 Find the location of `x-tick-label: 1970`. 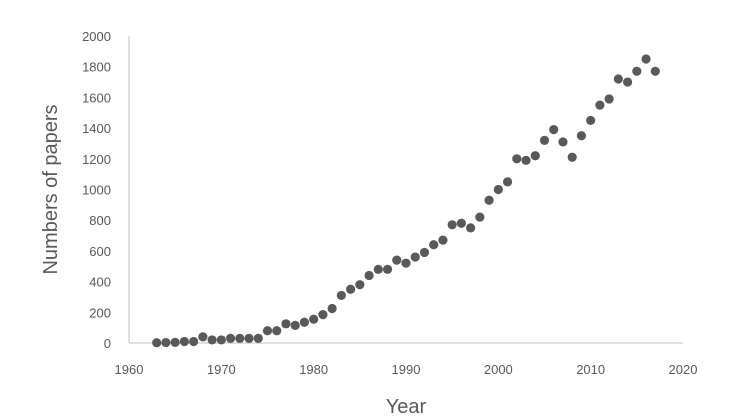

x-tick-label: 1970 is located at coordinates (221, 369).